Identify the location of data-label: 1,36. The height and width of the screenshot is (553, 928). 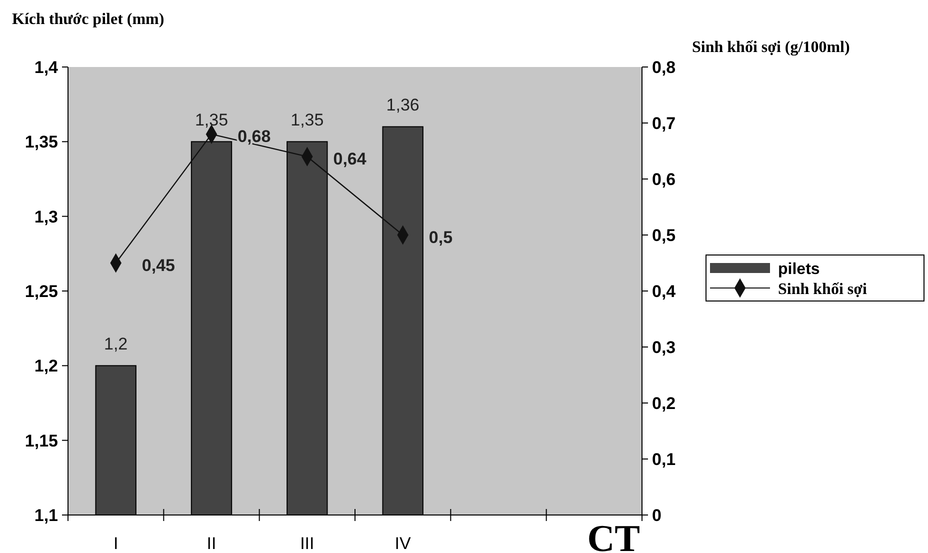
(403, 105).